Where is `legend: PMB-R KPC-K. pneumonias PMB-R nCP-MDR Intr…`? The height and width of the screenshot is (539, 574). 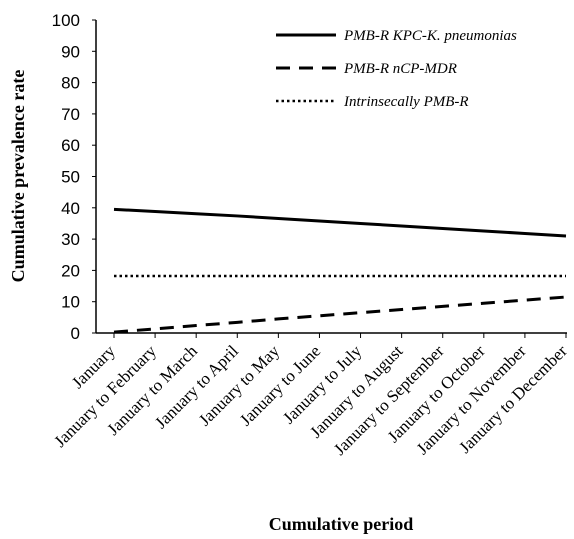
legend: PMB-R KPC-K. pneumonias PMB-R nCP-MDR Intr… is located at coordinates (396, 69).